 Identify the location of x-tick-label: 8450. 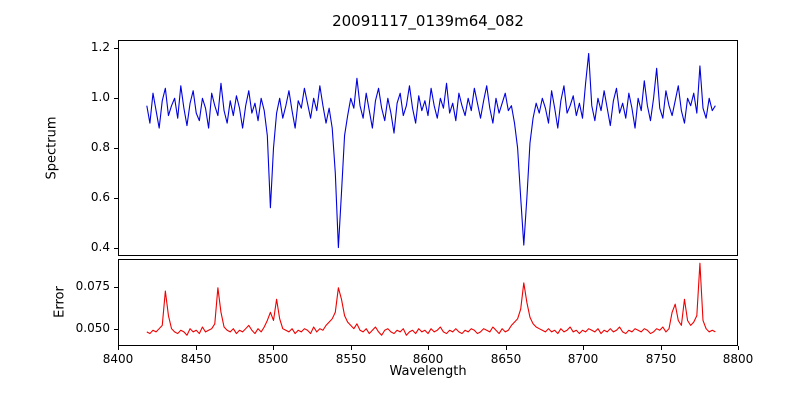
(196, 359).